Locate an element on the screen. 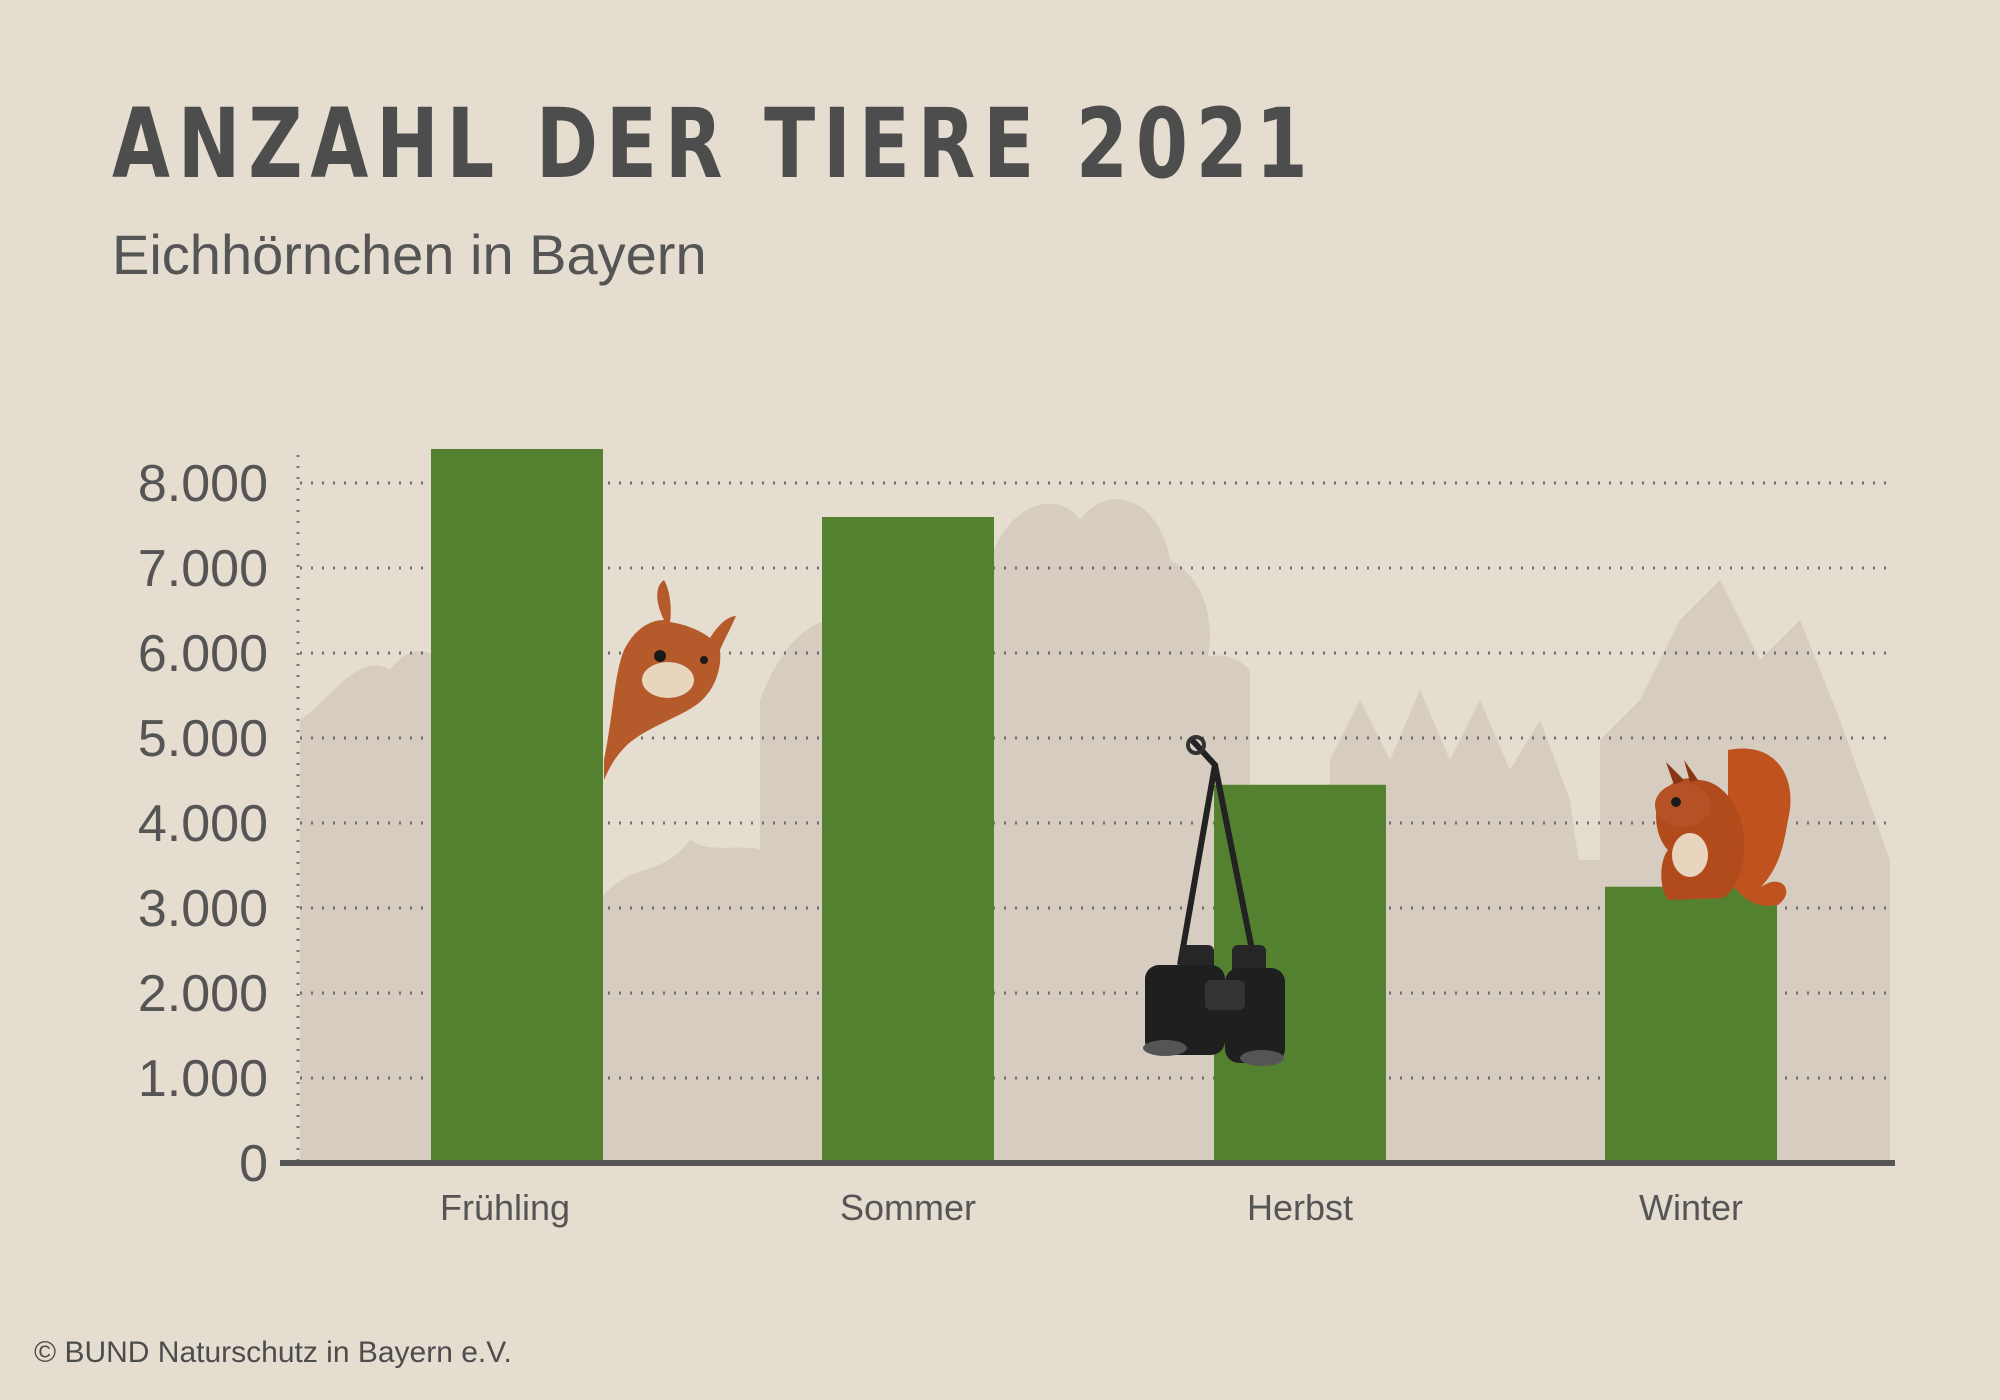 This screenshot has height=1400, width=2000. y-tick-label: 6.000 is located at coordinates (203, 654).